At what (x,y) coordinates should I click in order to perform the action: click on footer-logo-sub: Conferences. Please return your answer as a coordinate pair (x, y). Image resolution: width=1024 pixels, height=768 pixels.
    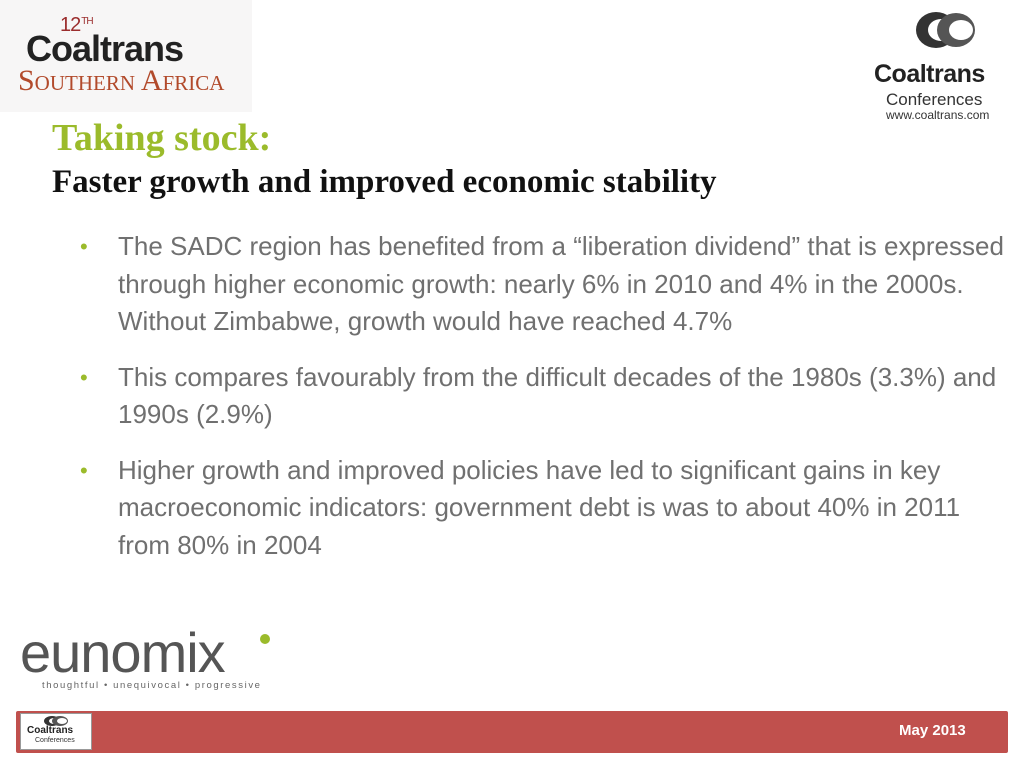
    Looking at the image, I should click on (55, 740).